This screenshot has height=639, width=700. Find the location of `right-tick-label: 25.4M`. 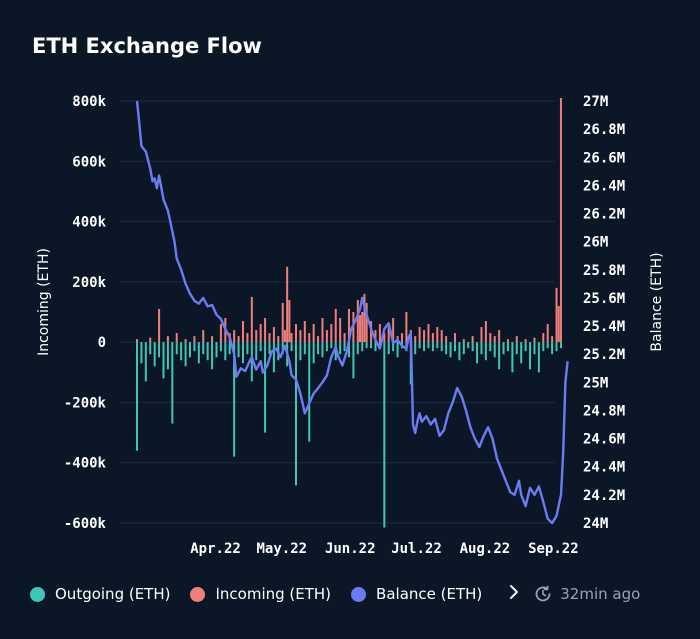

right-tick-label: 25.4M is located at coordinates (604, 327).